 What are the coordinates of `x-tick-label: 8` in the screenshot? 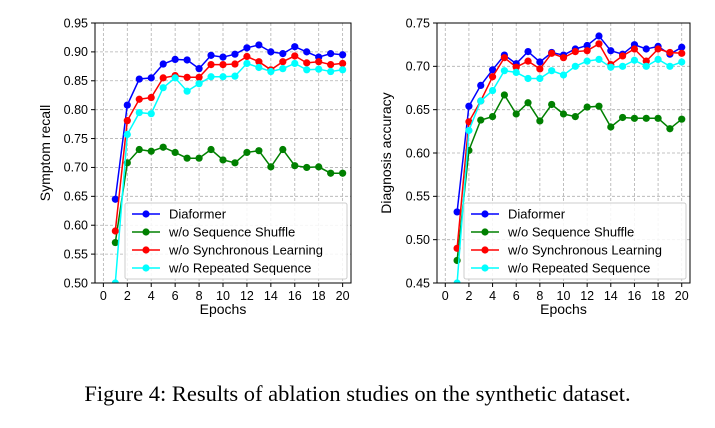 It's located at (539, 296).